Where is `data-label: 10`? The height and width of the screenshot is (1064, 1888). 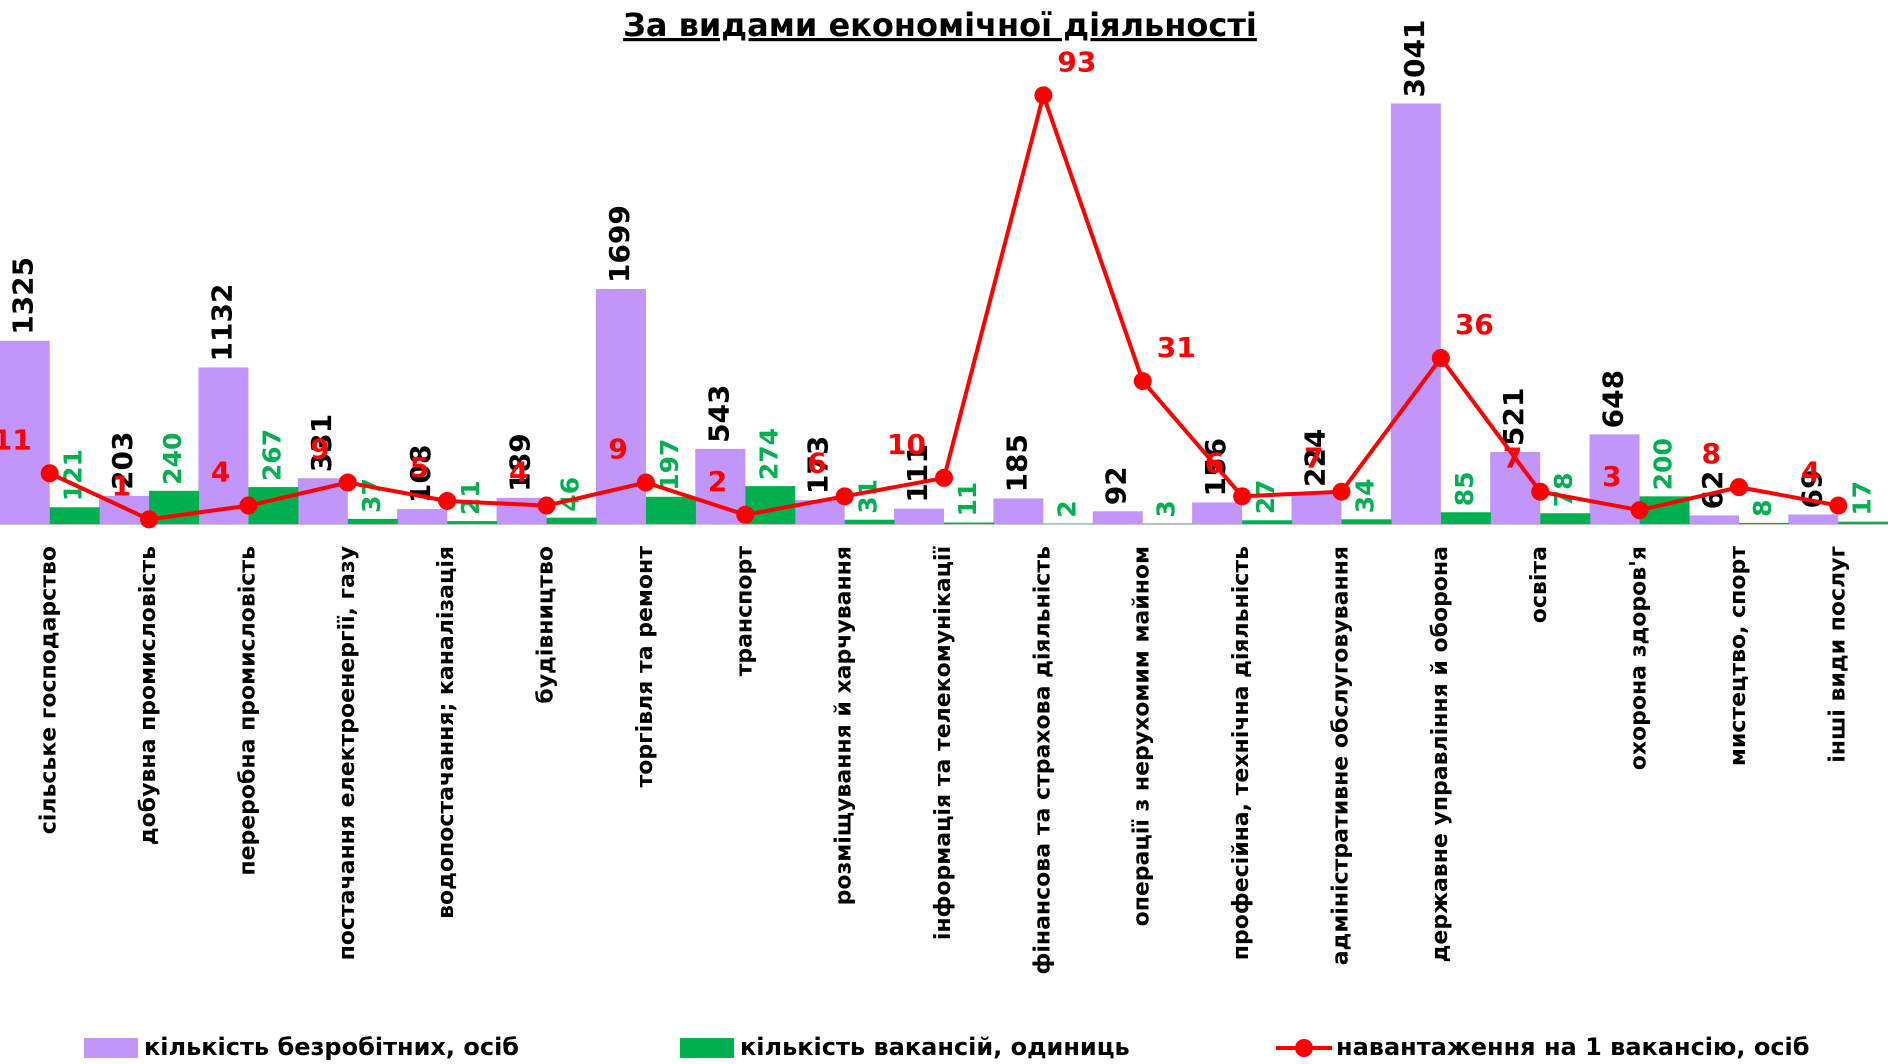 data-label: 10 is located at coordinates (906, 444).